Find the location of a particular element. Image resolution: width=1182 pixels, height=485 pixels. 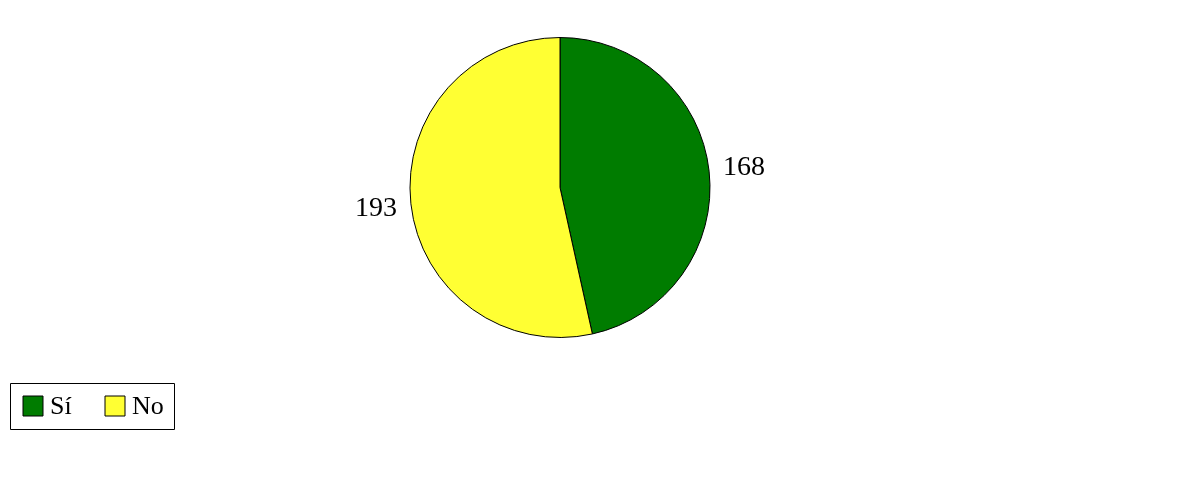

legend-label: Sí is located at coordinates (61, 405).